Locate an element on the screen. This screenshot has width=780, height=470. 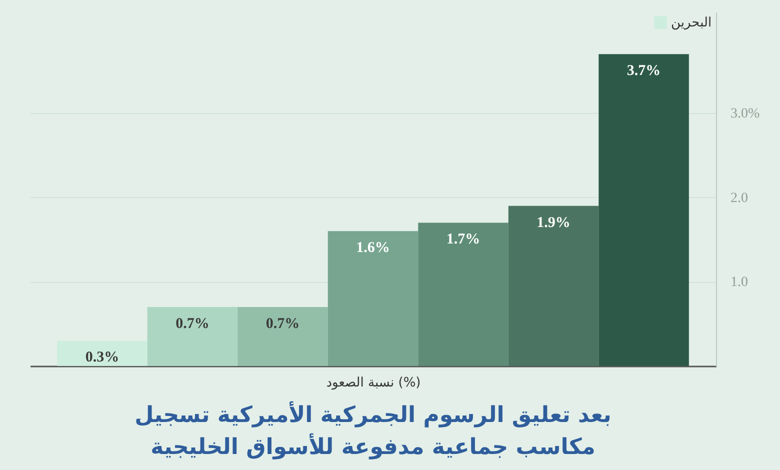
legend-label: البحرين is located at coordinates (691, 23).